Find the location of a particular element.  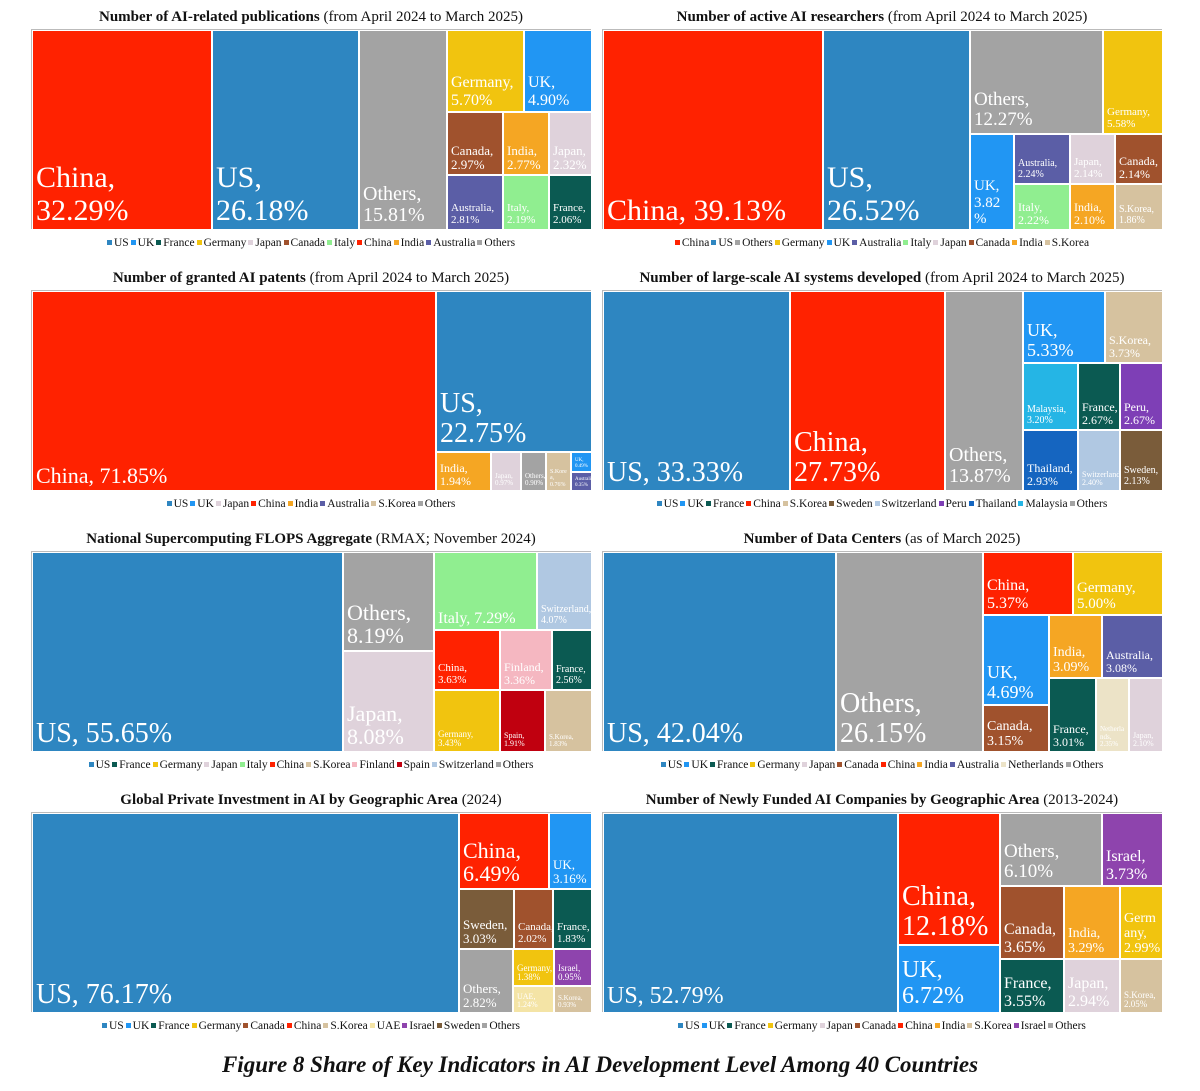

legend-item: Canada is located at coordinates (858, 765).